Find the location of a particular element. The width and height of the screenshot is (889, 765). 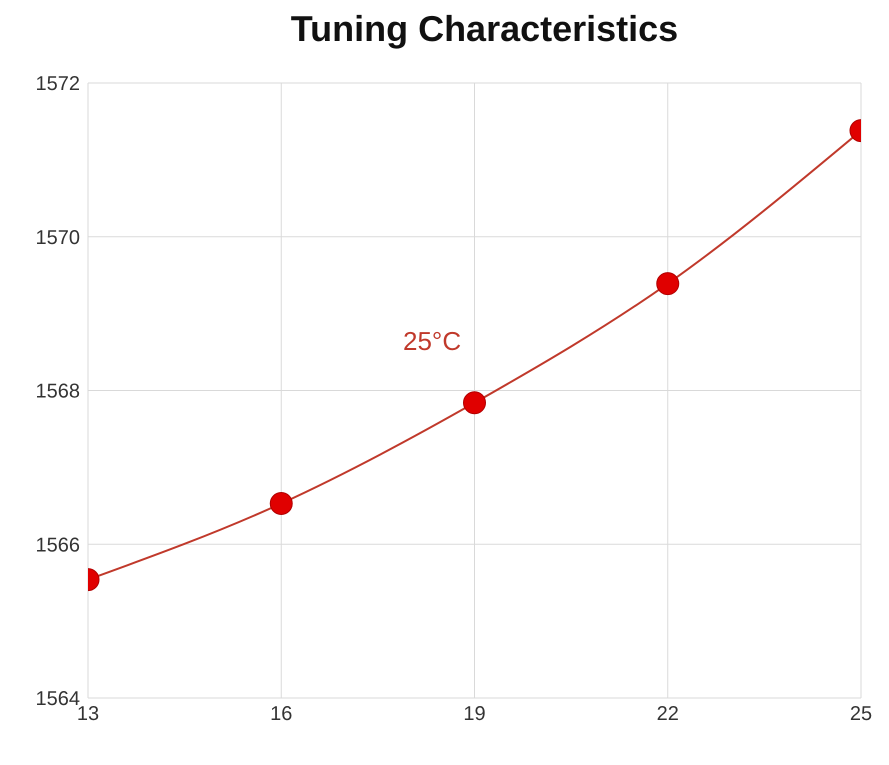

x-tick-label: 19 is located at coordinates (474, 714).